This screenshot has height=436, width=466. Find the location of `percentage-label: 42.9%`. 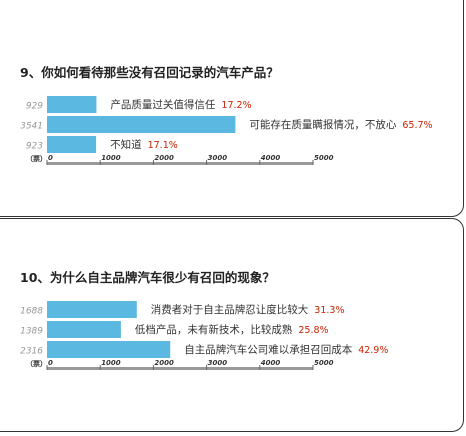

percentage-label: 42.9% is located at coordinates (373, 350).